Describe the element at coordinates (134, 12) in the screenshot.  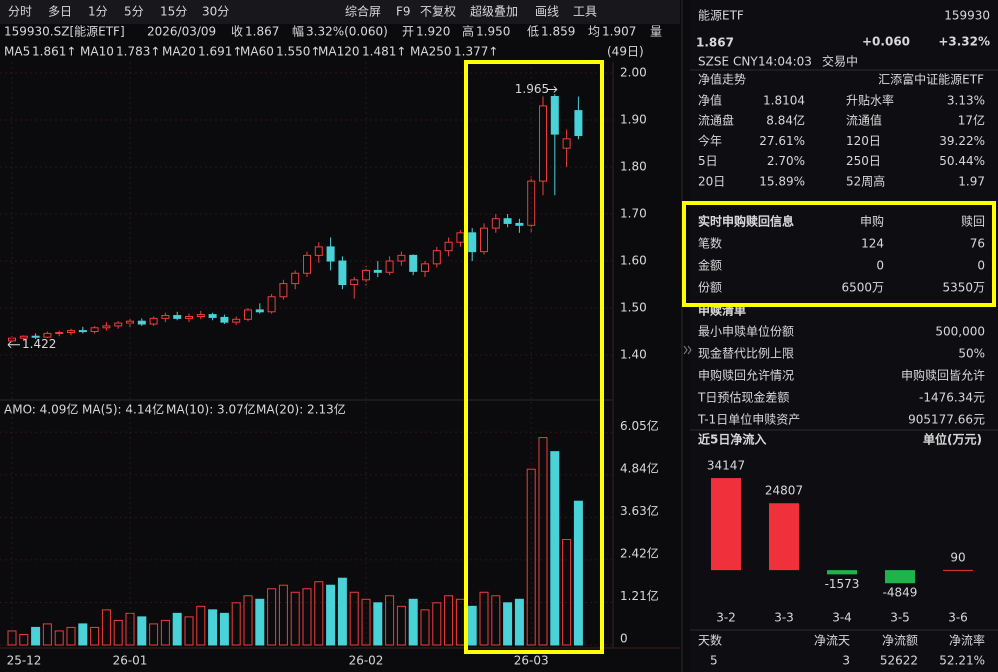
I see `tab: 5分` at that location.